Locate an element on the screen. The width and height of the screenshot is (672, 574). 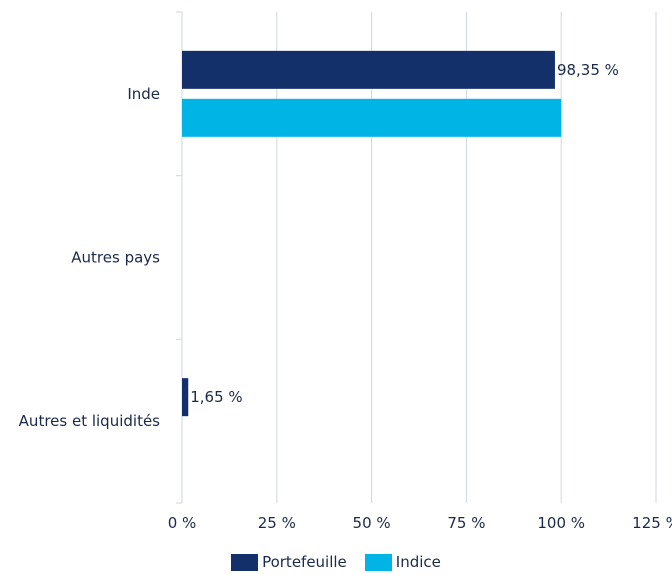
legend-swatch-indice is located at coordinates (378, 562).